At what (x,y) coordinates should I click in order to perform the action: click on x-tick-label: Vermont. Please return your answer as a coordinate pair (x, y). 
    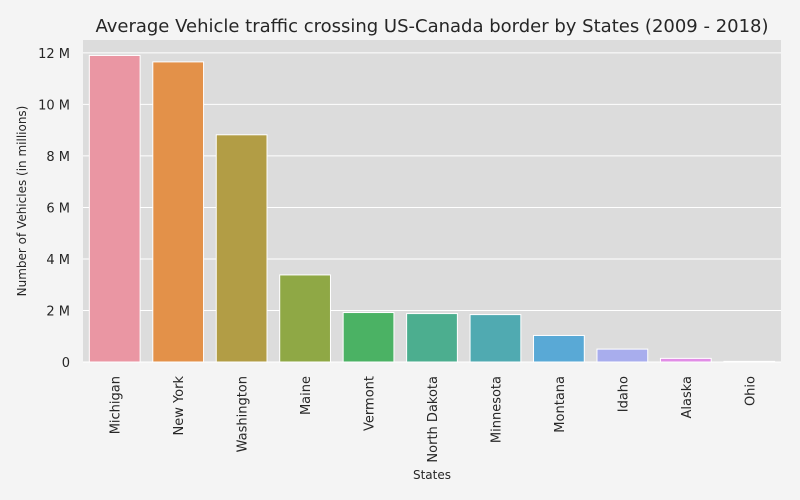
    Looking at the image, I should click on (370, 403).